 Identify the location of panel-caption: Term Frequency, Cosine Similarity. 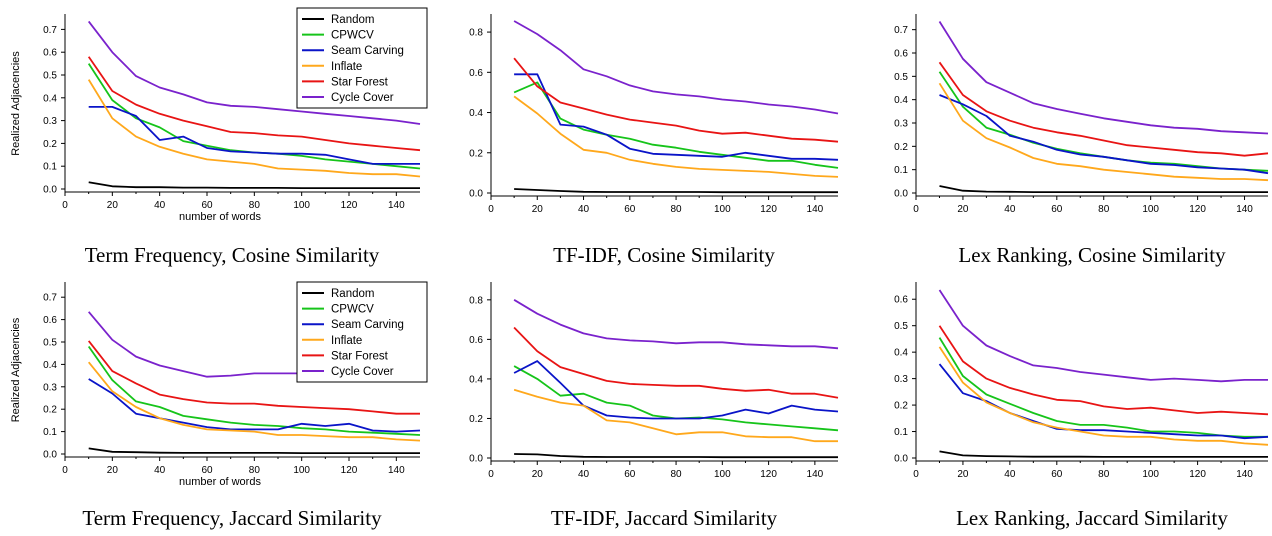
(232, 255).